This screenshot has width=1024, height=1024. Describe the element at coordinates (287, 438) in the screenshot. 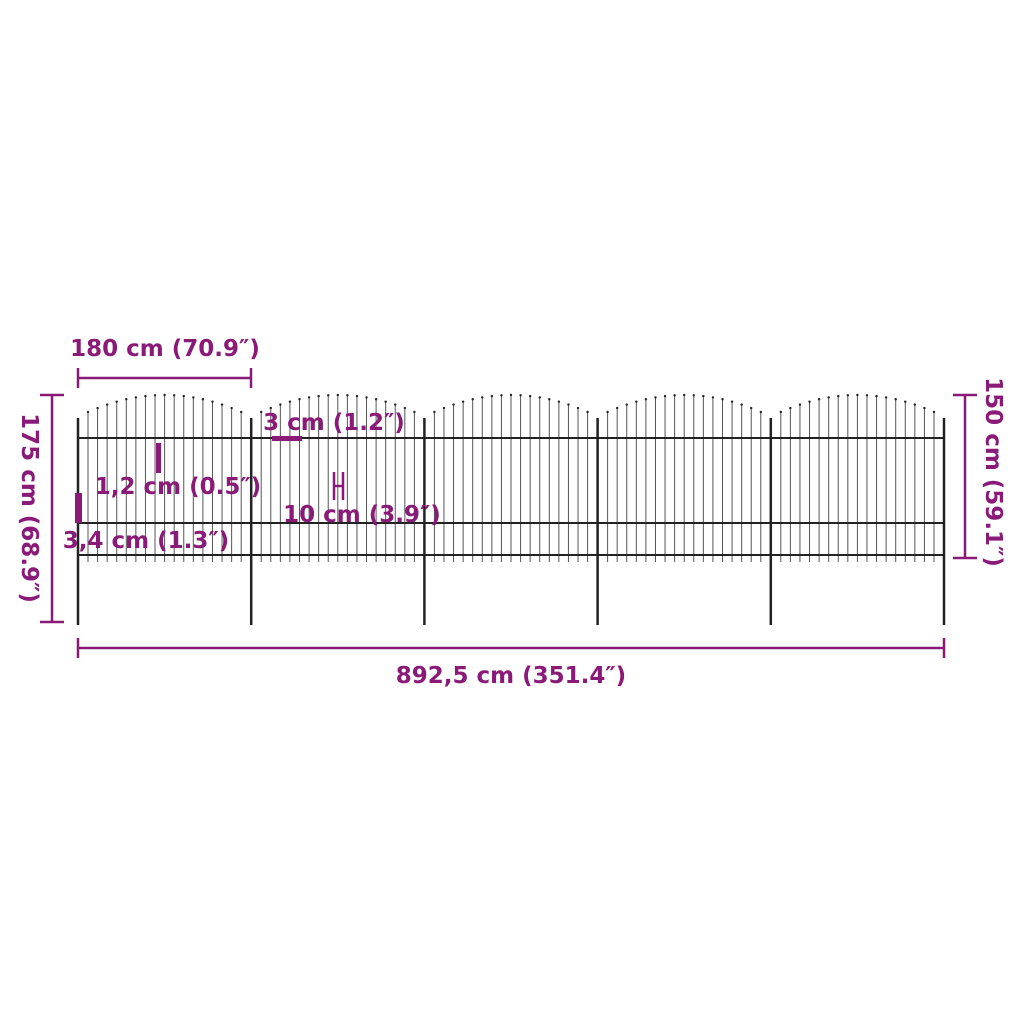

I see `post-width-marker` at that location.